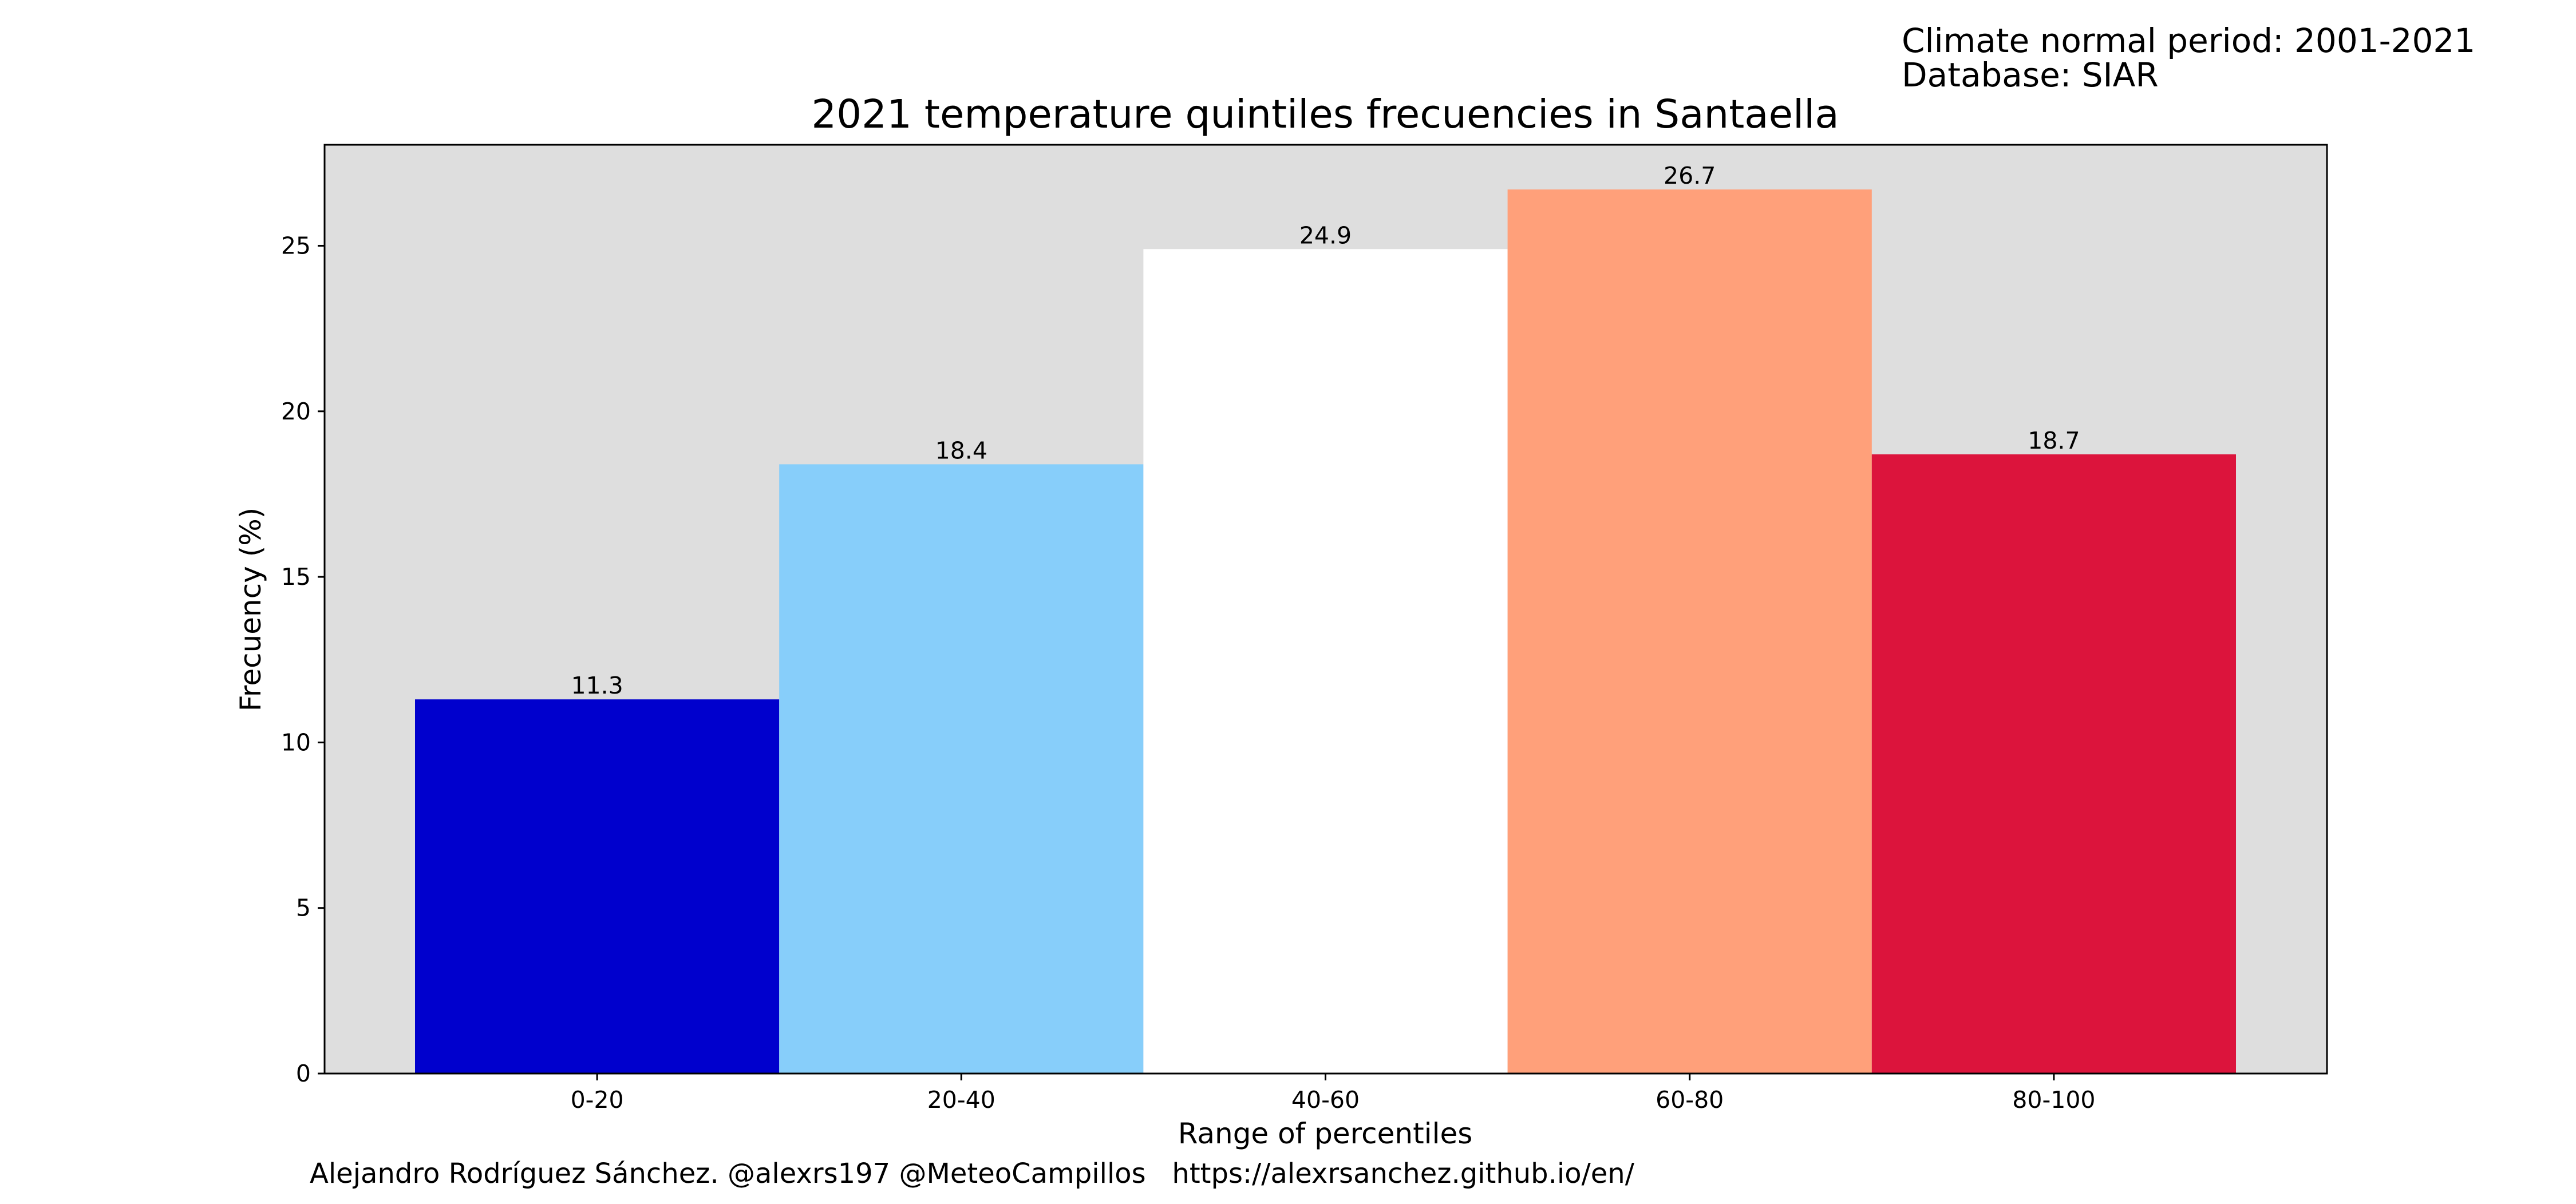 The image size is (2576, 1204). Describe the element at coordinates (597, 685) in the screenshot. I see `bar-value-label: 11.3` at that location.